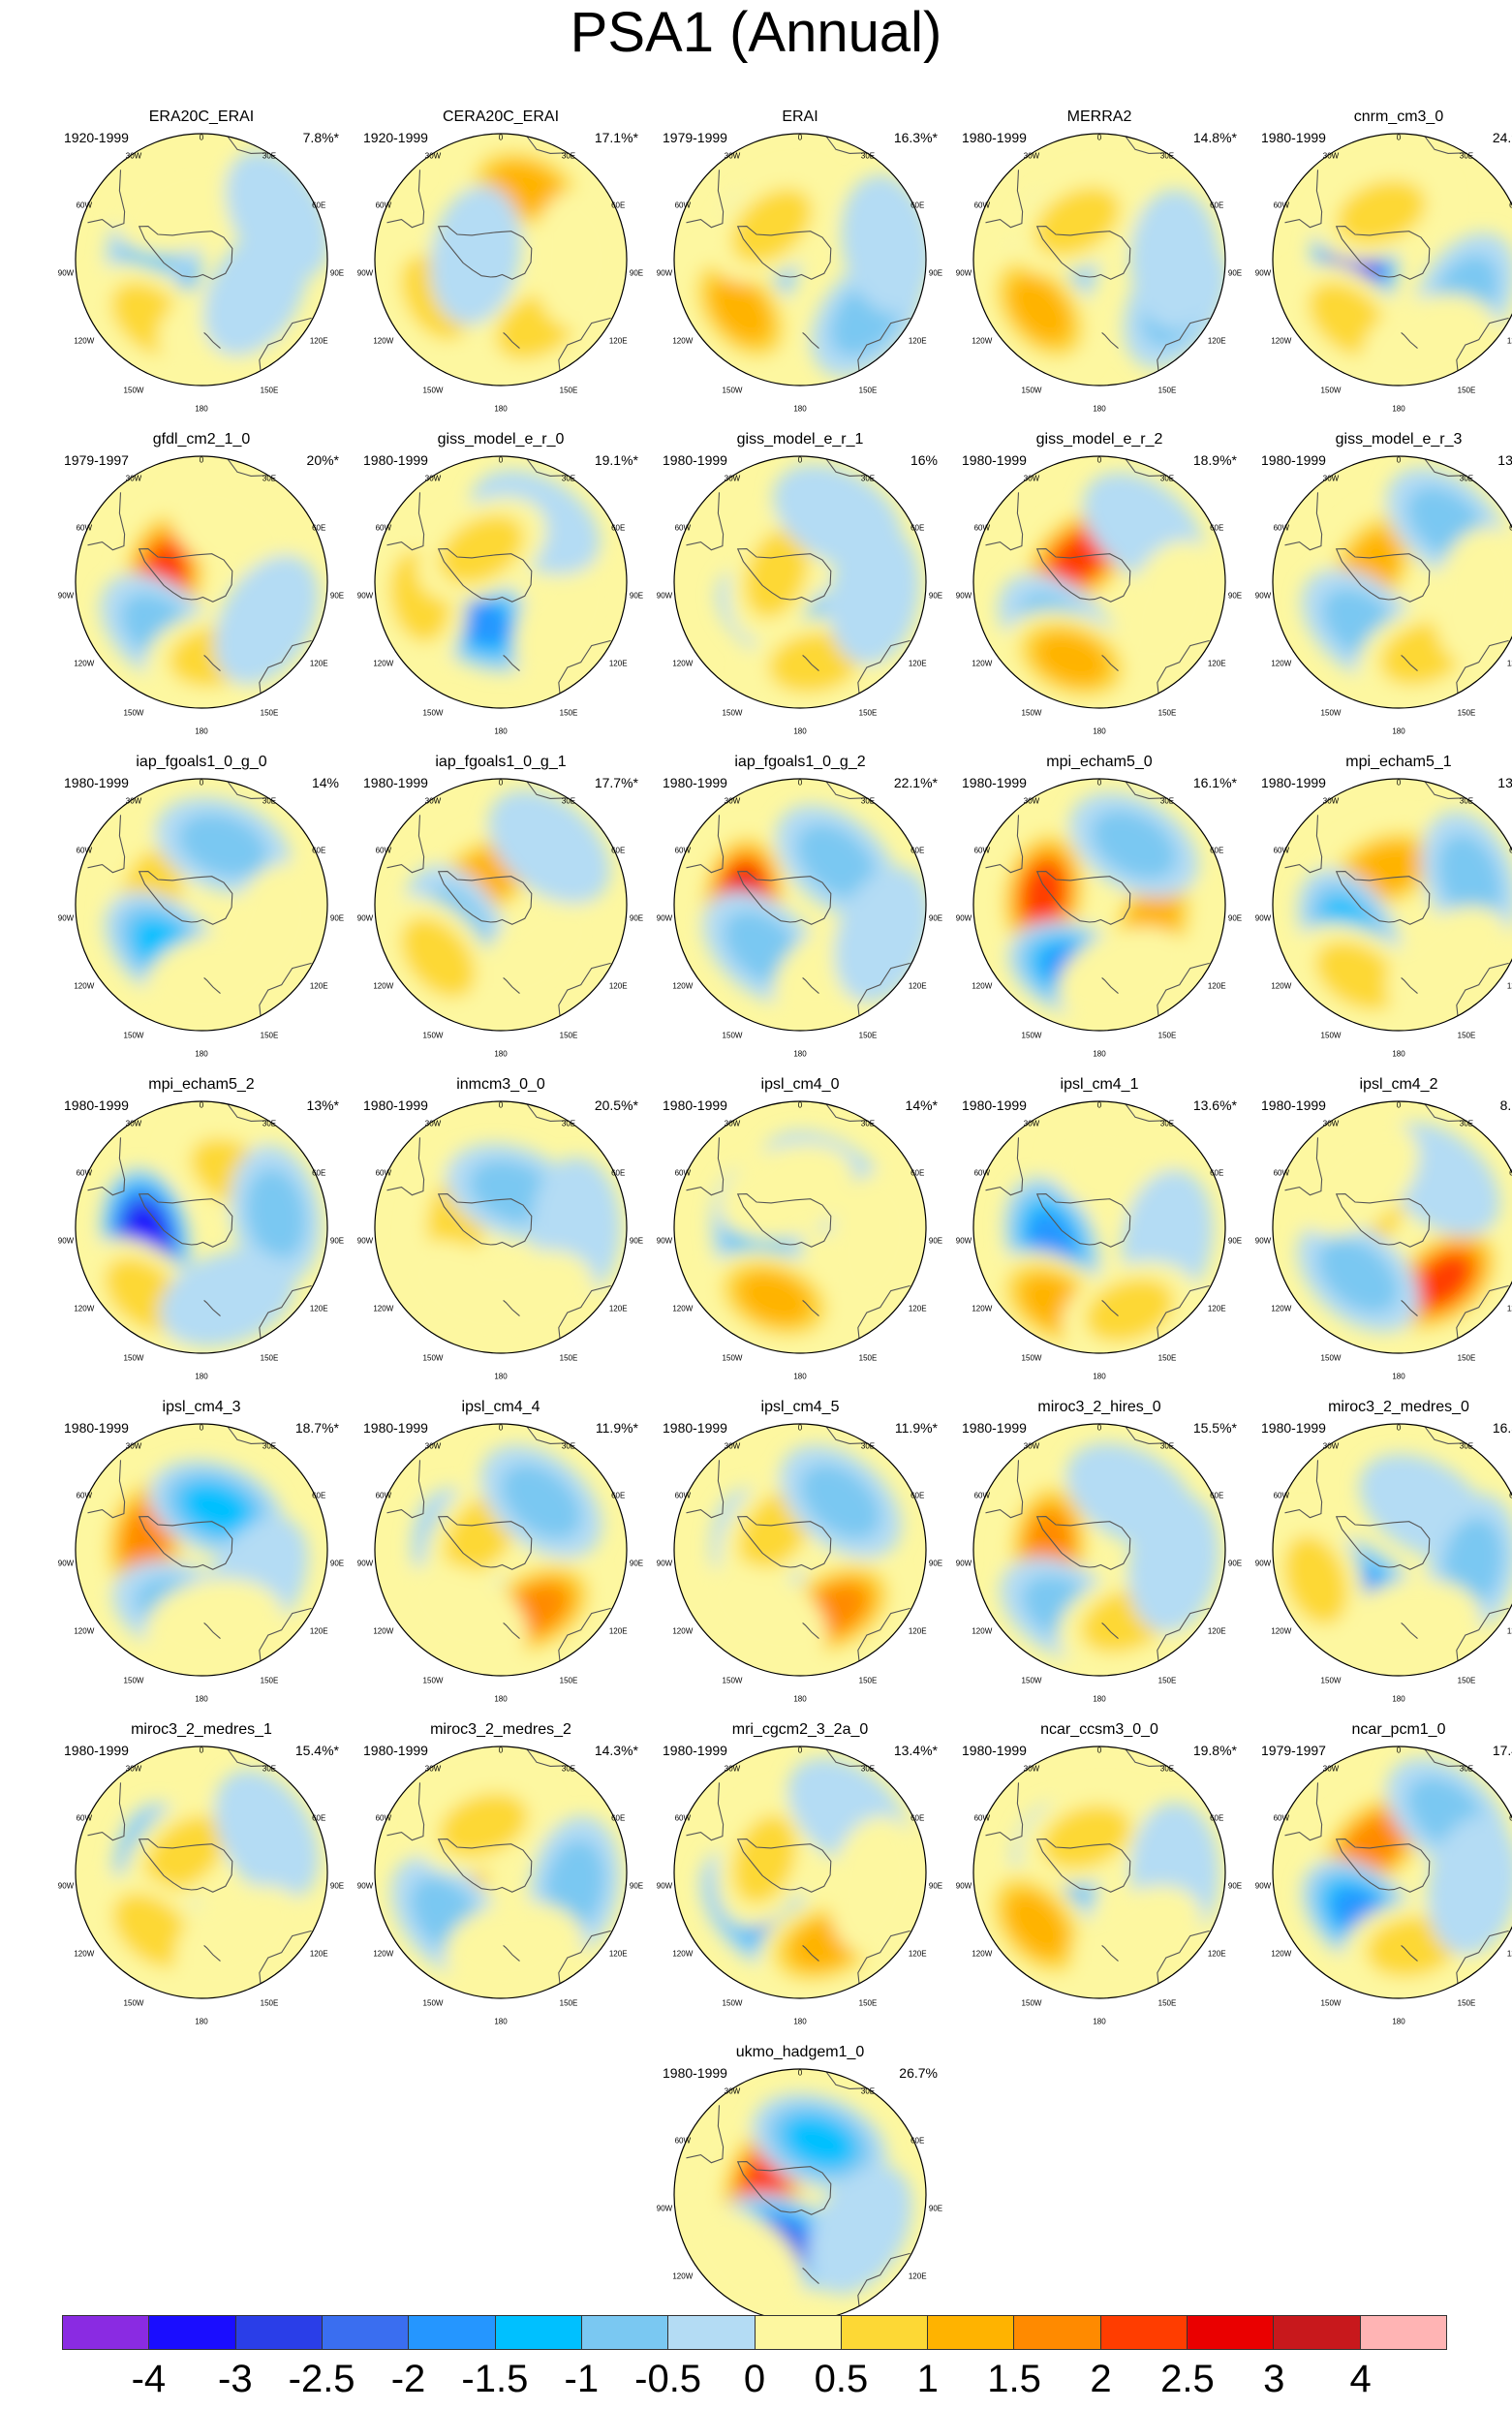  I want to click on panel-variance: 18.7%*, so click(316, 1428).